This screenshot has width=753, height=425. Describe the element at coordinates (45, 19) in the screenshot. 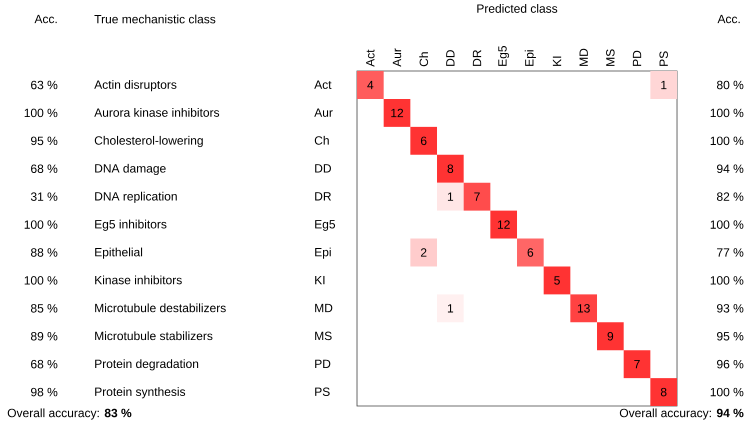

I see `text: Acc.` at that location.